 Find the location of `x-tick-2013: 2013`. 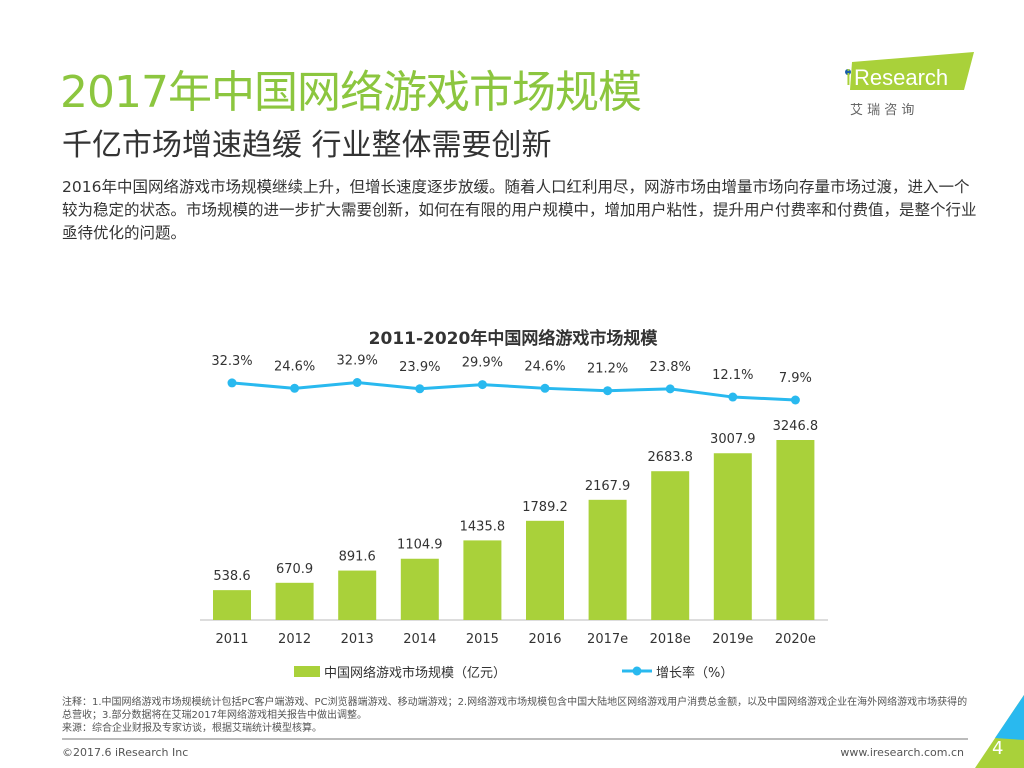

x-tick-2013: 2013 is located at coordinates (357, 639).